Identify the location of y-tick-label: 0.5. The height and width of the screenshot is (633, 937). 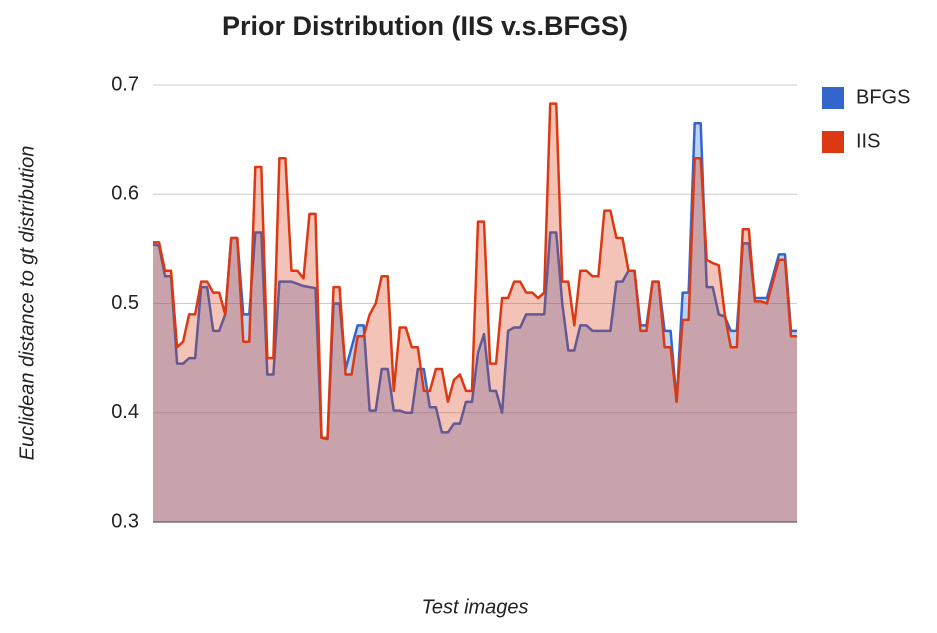
(125, 303).